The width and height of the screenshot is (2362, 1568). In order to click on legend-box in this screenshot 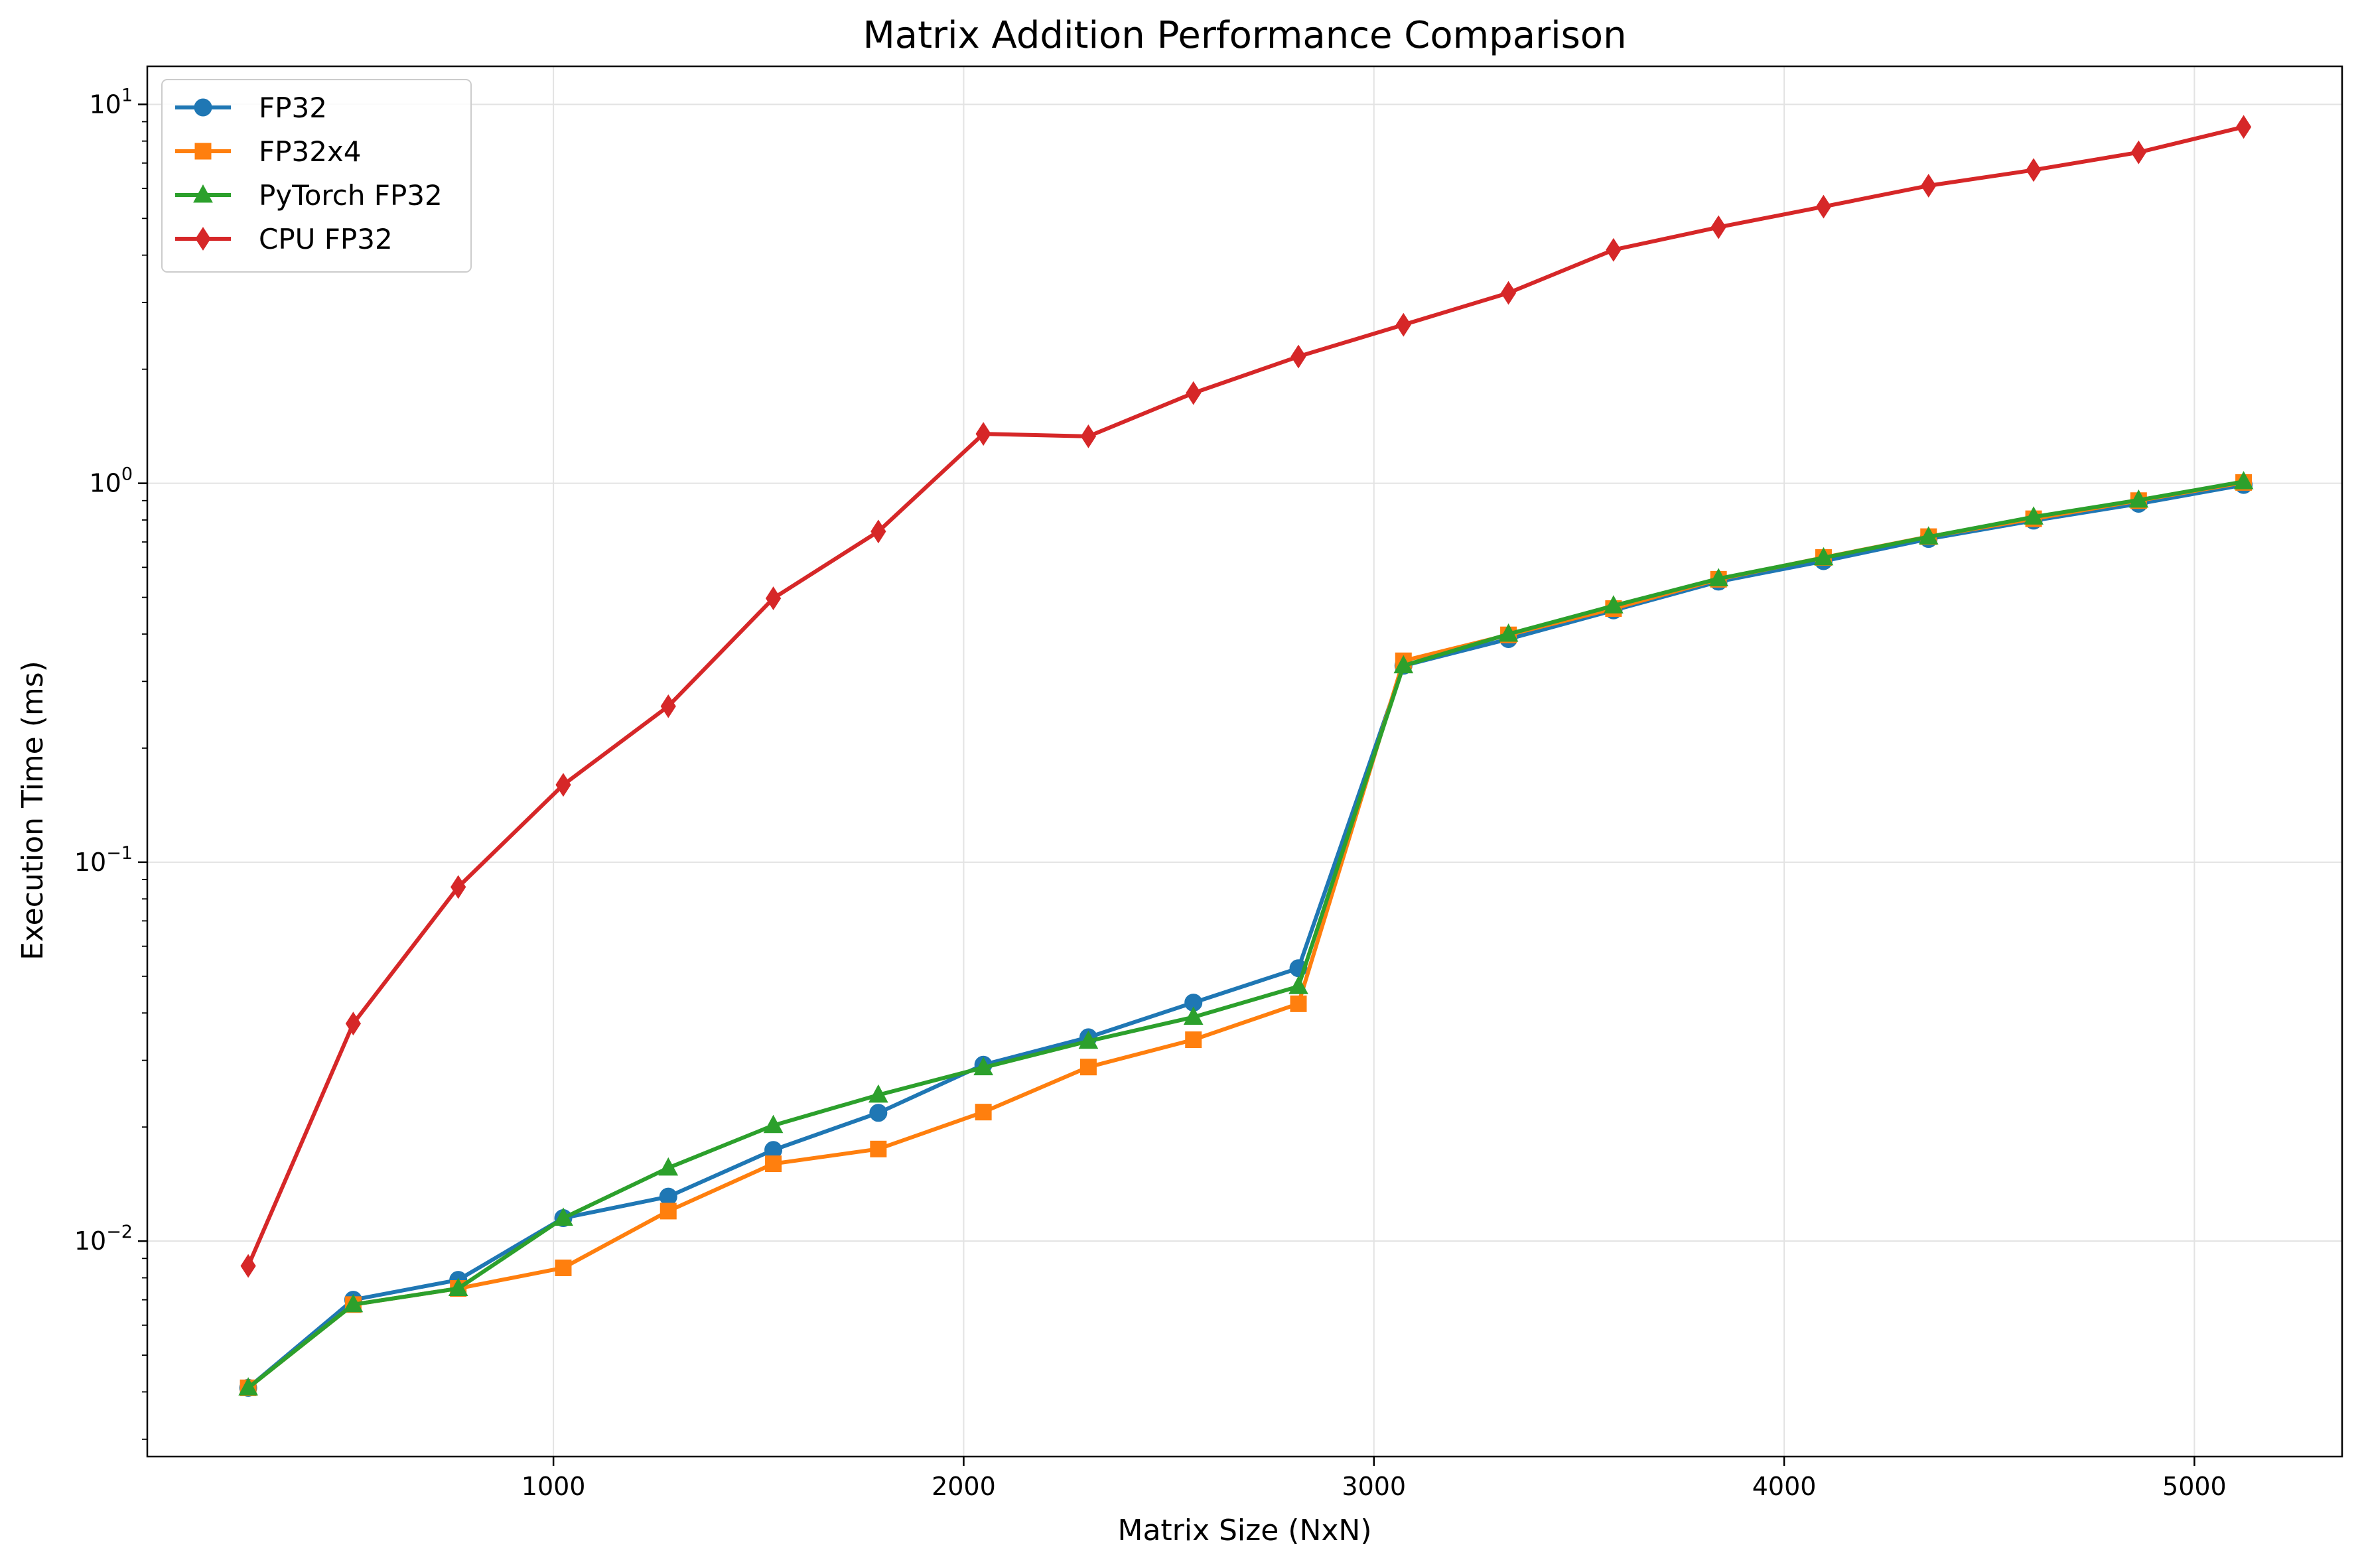, I will do `click(316, 176)`.